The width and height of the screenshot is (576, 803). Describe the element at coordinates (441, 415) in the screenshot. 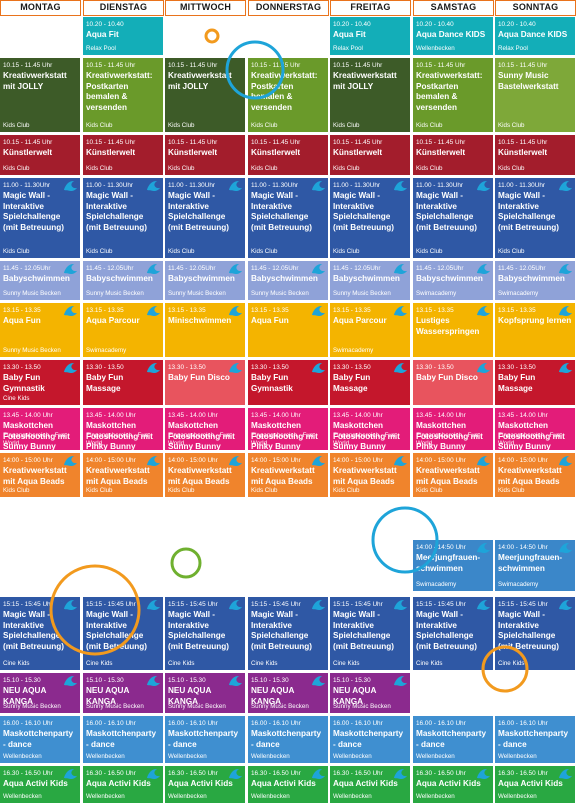

I see `event-time: 13.45 - 14.00 Uhr` at that location.